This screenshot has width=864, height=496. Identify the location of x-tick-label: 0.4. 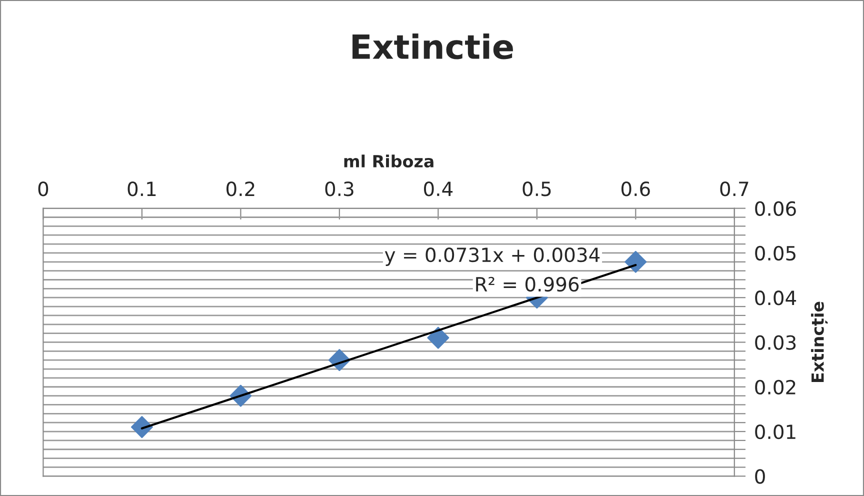
(438, 189).